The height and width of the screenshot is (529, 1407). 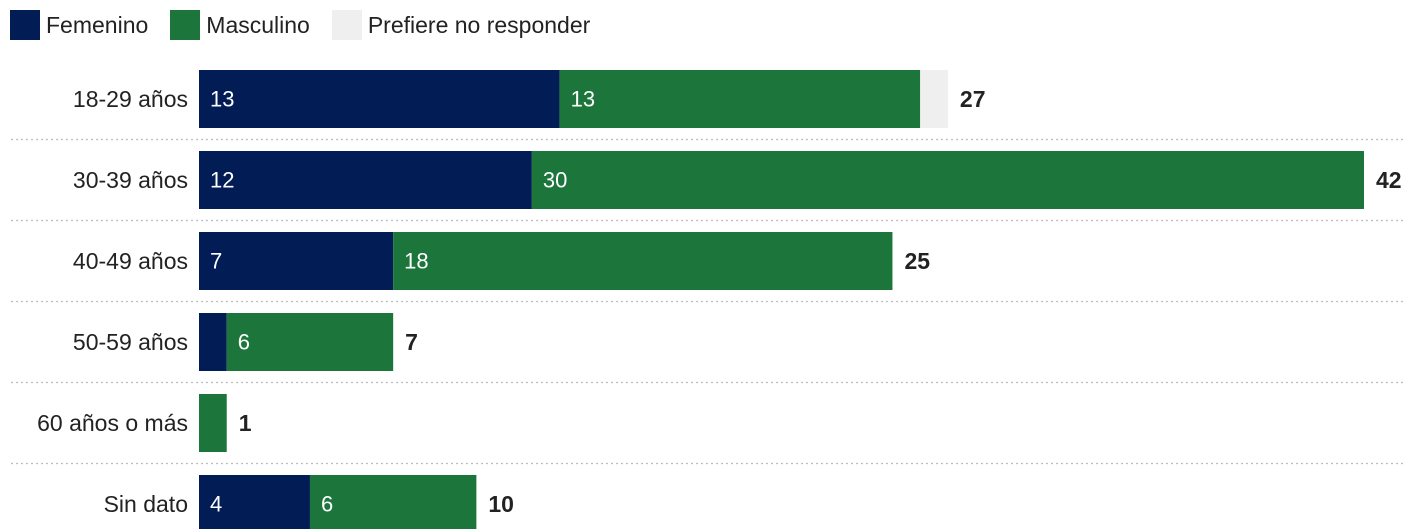 I want to click on legend-swatch-prefiere-no-responder, so click(x=346, y=25).